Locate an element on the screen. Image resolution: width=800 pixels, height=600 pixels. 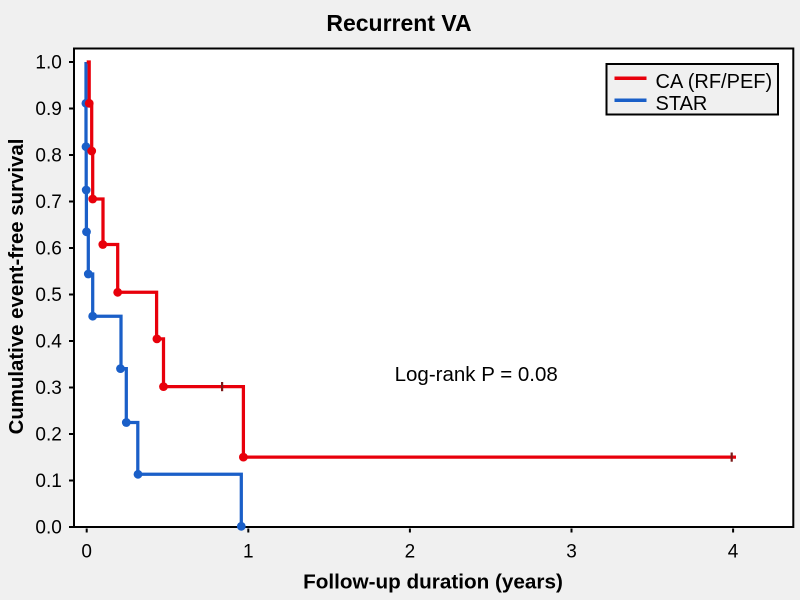
svg-text: 1.0 is located at coordinates (48, 63).